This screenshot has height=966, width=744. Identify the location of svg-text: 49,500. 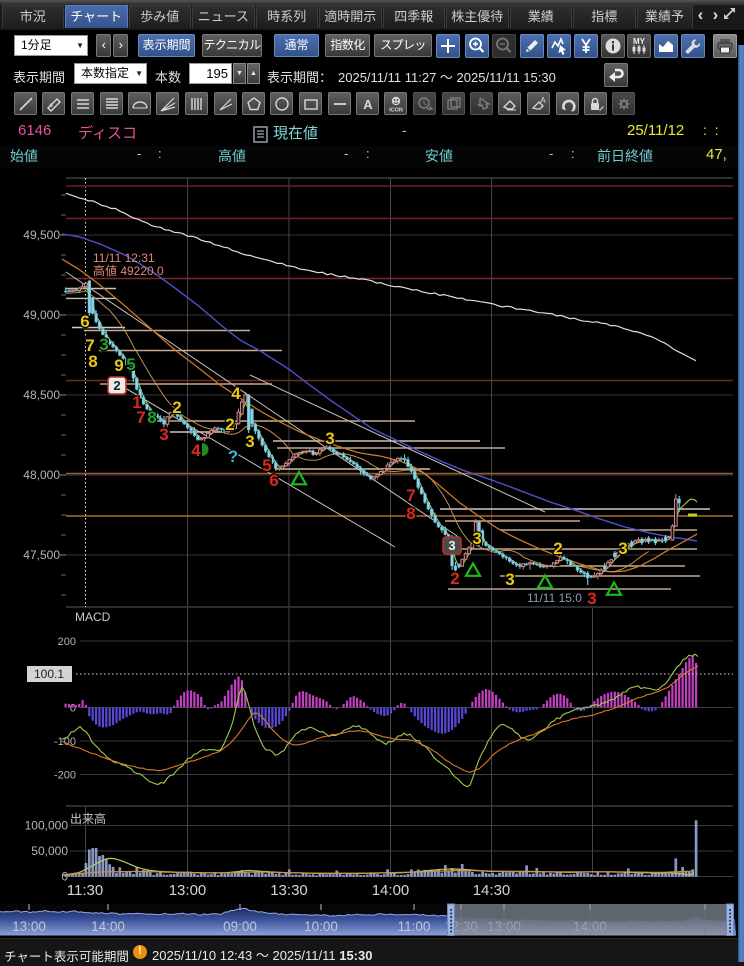
(41, 235).